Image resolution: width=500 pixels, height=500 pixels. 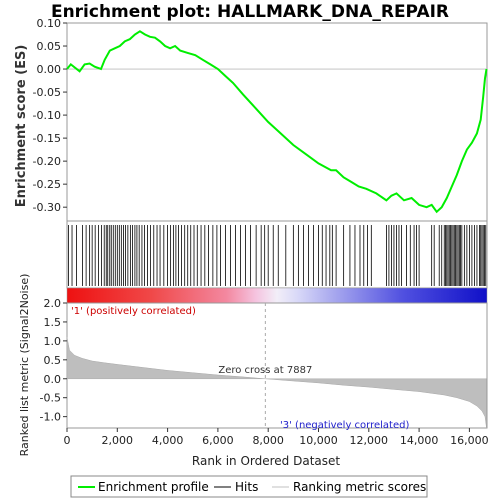 I want to click on hits-panel, so click(x=277, y=254).